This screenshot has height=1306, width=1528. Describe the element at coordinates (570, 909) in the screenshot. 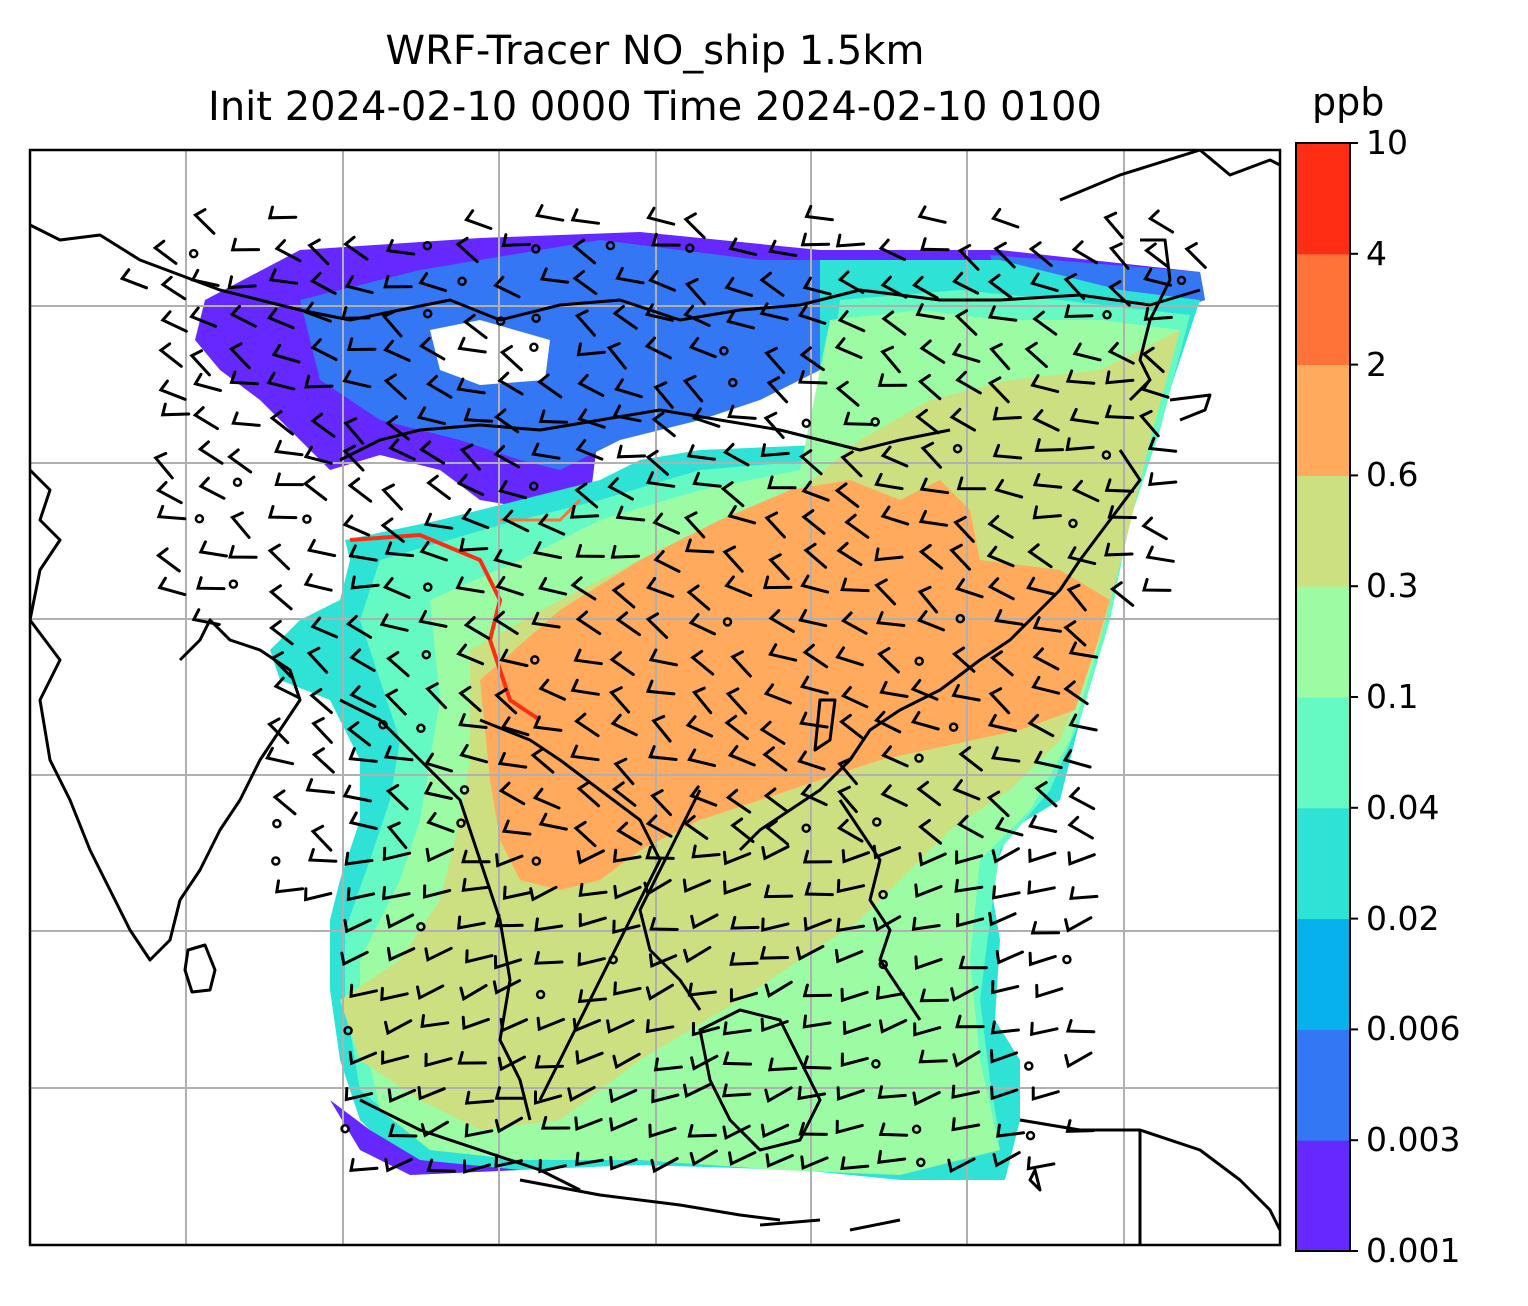

I see `coastline-indochina` at that location.